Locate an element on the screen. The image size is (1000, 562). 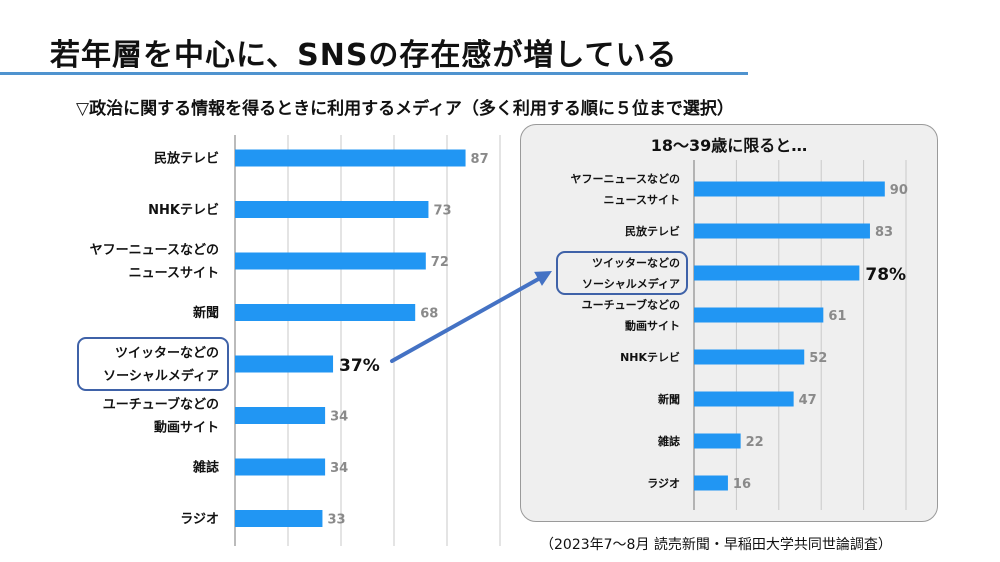
value-label: 37% is located at coordinates (359, 366).